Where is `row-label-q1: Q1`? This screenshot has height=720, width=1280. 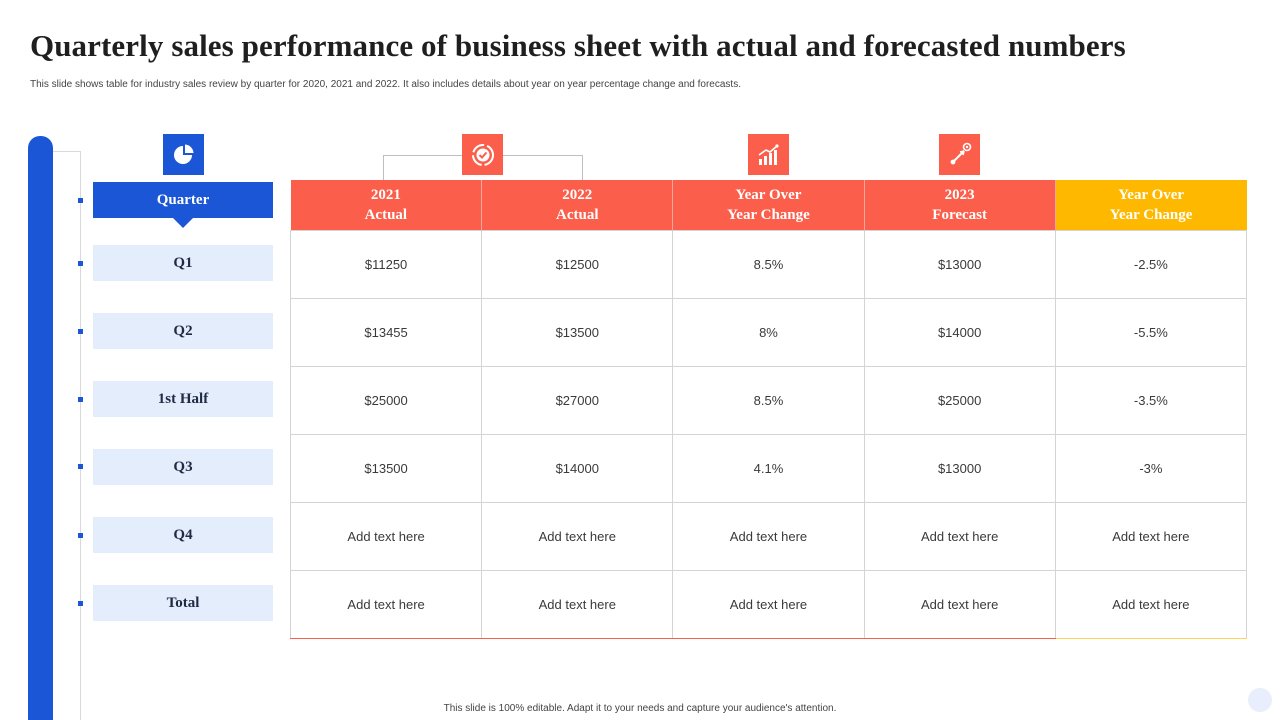 row-label-q1: Q1 is located at coordinates (183, 263).